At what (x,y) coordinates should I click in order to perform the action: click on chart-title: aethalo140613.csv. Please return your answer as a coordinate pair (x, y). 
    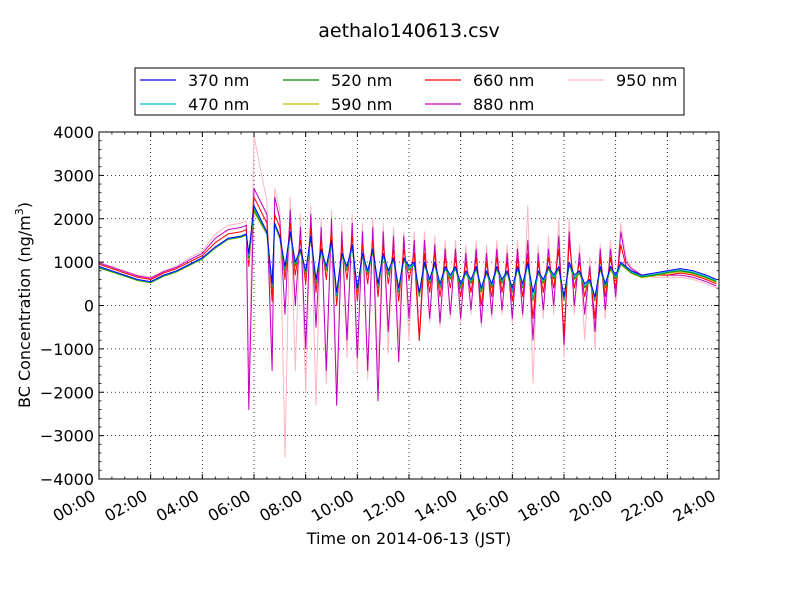
    Looking at the image, I should click on (409, 31).